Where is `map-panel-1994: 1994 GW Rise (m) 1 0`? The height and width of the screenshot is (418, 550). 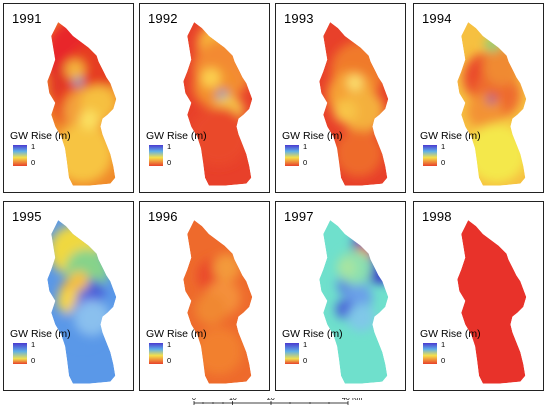
map-panel-1994: 1994 GW Rise (m) 1 0 is located at coordinates (478, 98).